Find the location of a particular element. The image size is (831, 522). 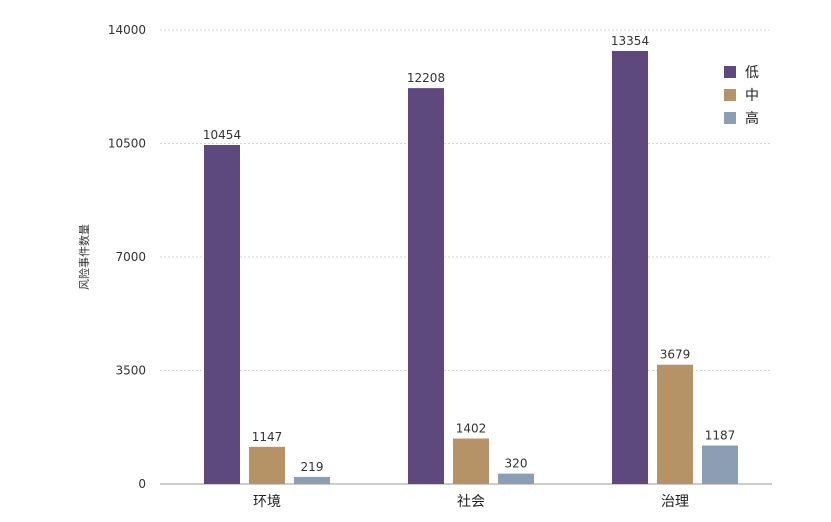

y-tick-label: 10500 is located at coordinates (127, 144).